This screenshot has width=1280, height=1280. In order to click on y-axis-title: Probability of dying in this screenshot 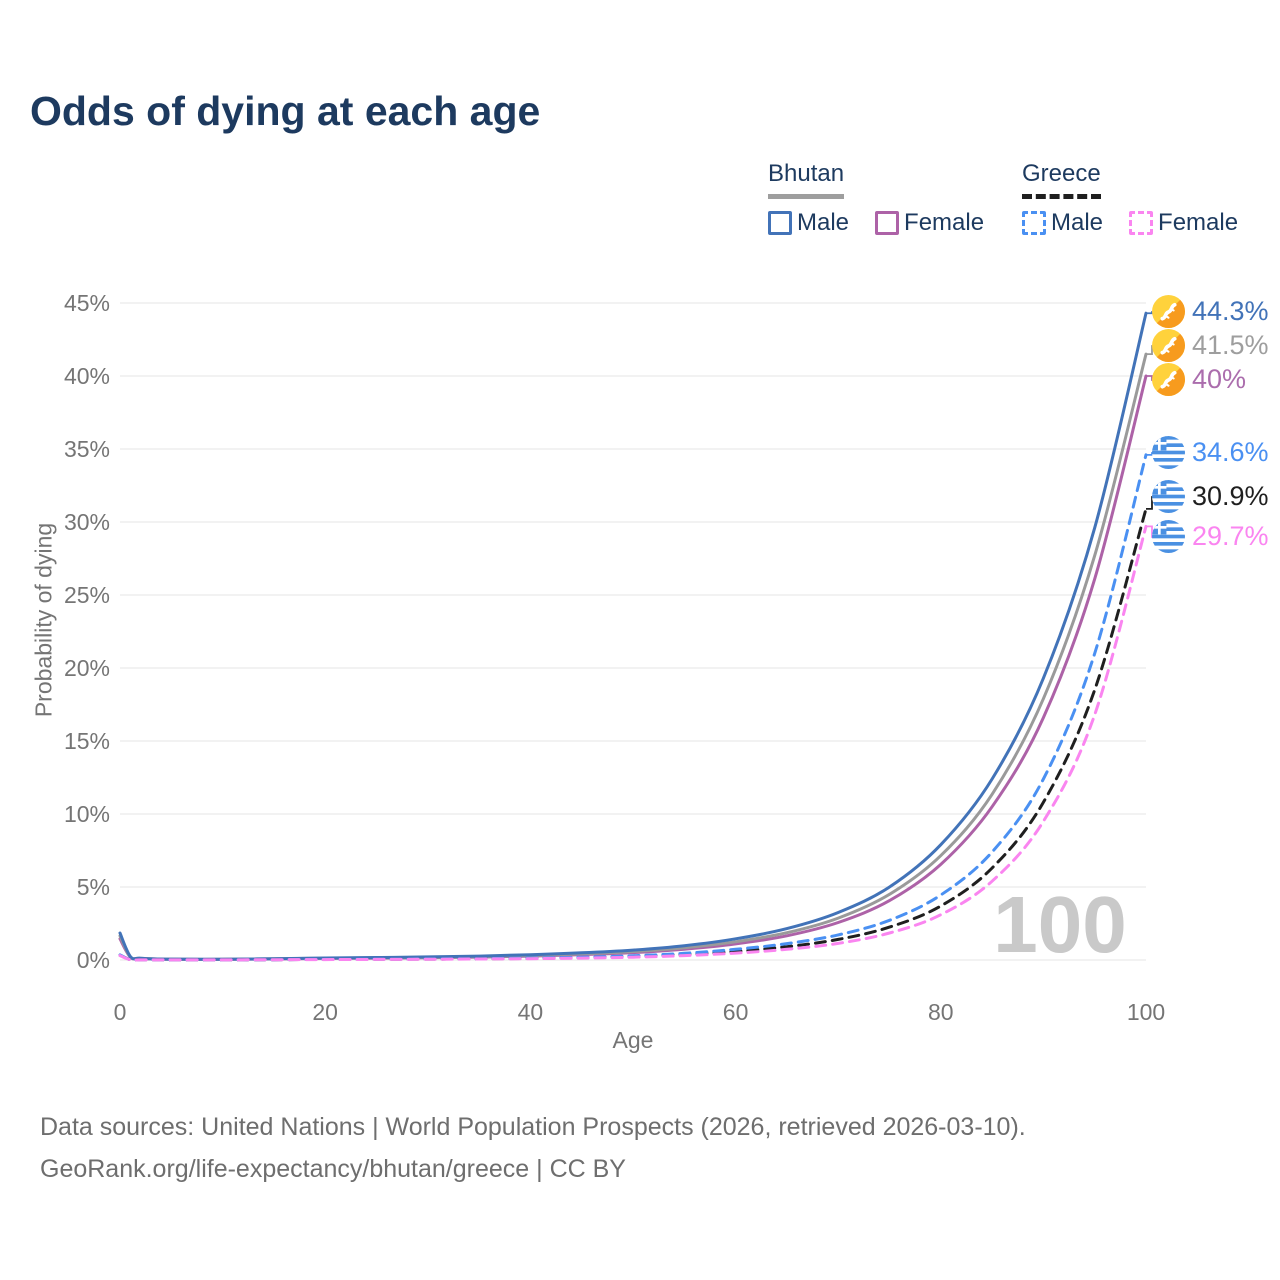, I will do `click(43, 620)`.